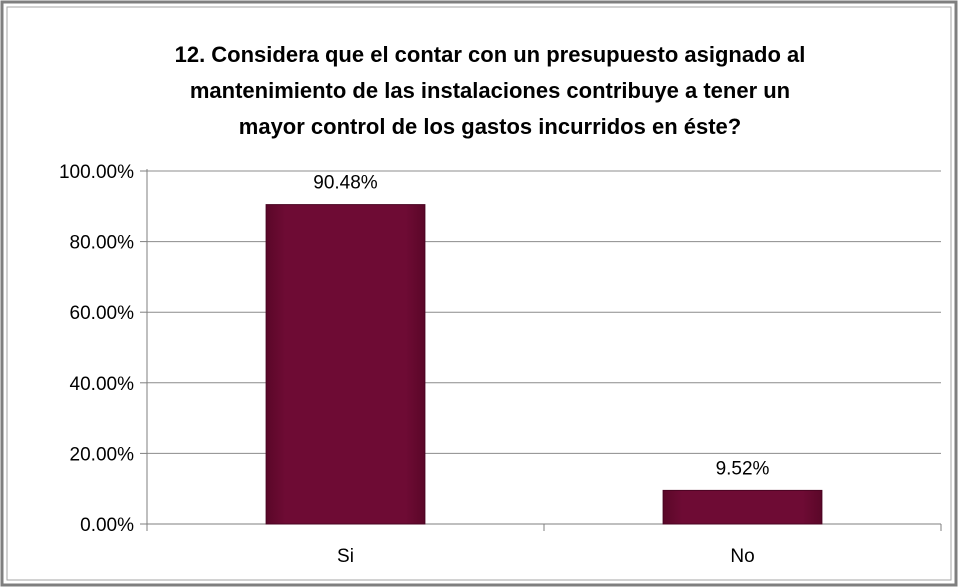  Describe the element at coordinates (96, 349) in the screenshot. I see `y-axis-tick-labels: 0.00% 20.00% 40.00% 60.00% 80.00% 100.00%` at that location.